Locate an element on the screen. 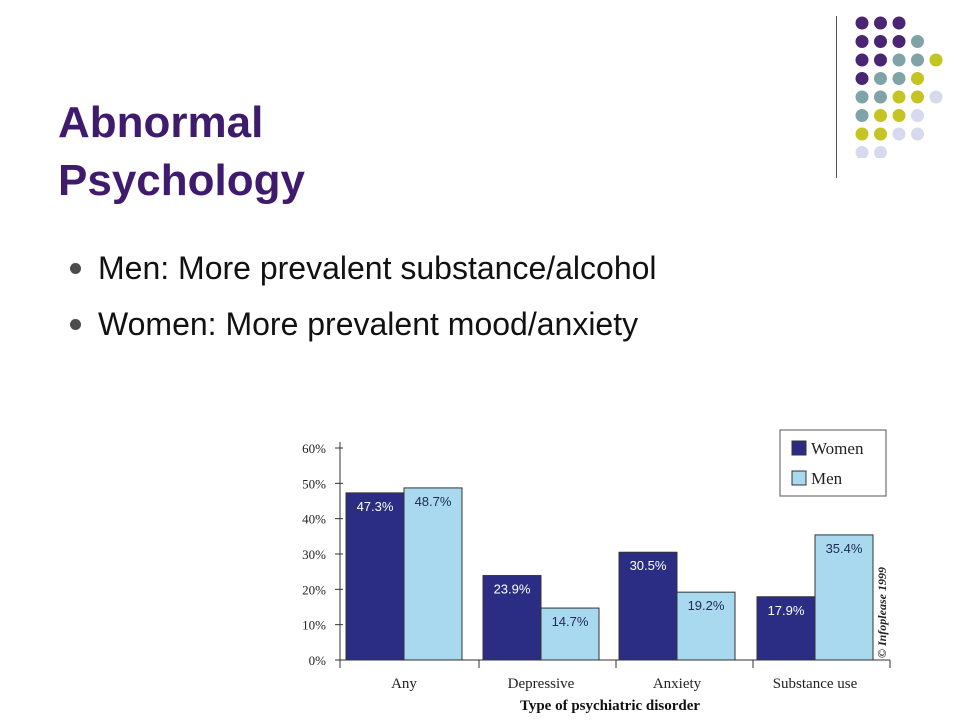 The width and height of the screenshot is (960, 720). bar-value-label: 23.9% is located at coordinates (512, 589).